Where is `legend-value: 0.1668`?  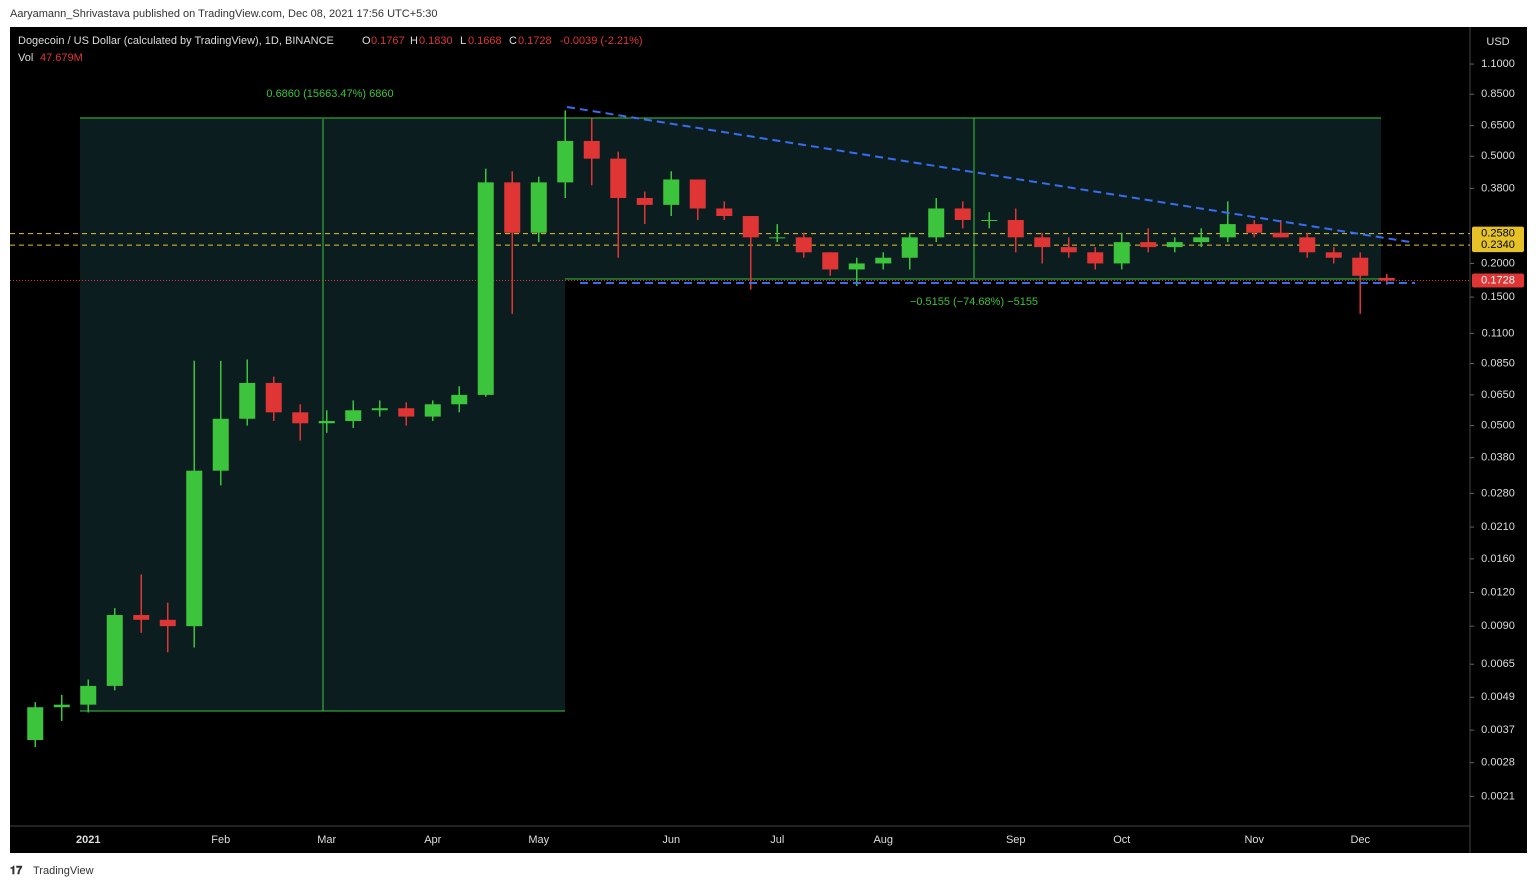 legend-value: 0.1668 is located at coordinates (485, 41).